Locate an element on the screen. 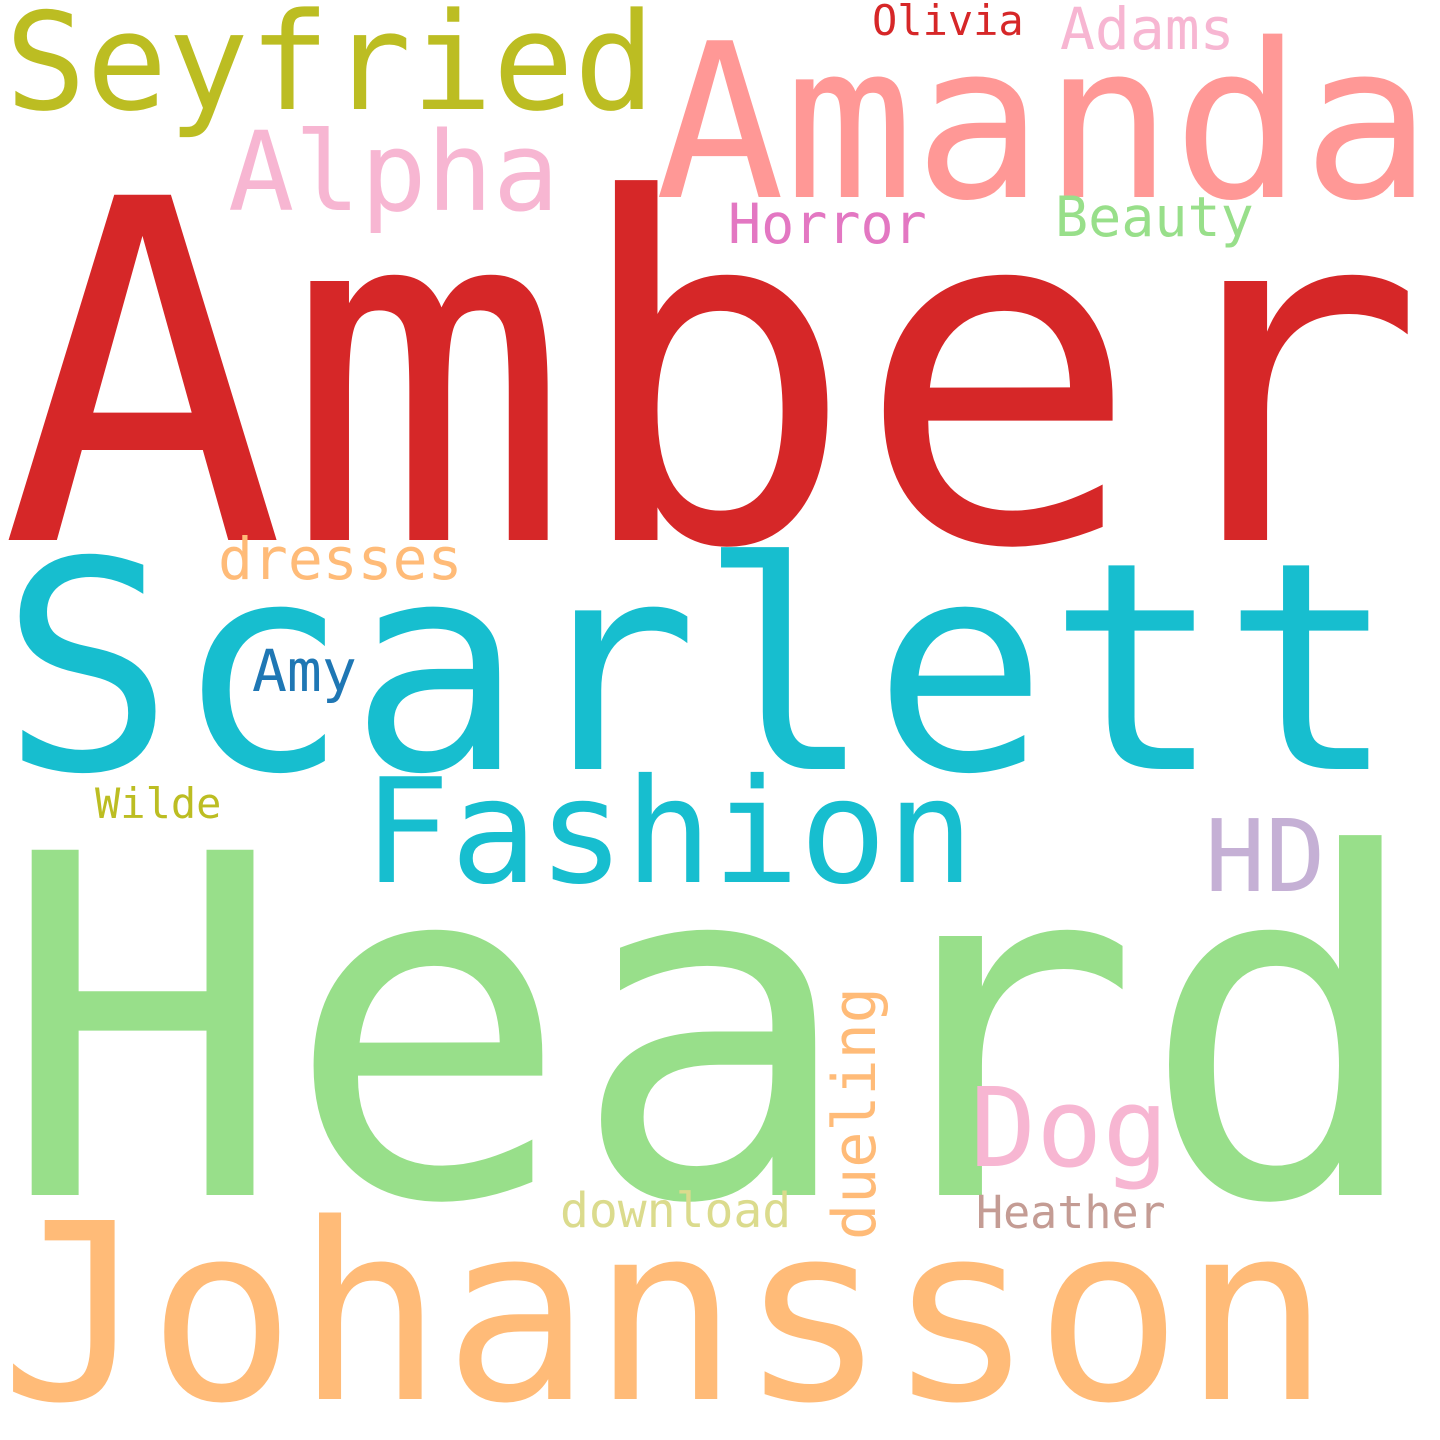  word-adams: Adams is located at coordinates (1147, 31).